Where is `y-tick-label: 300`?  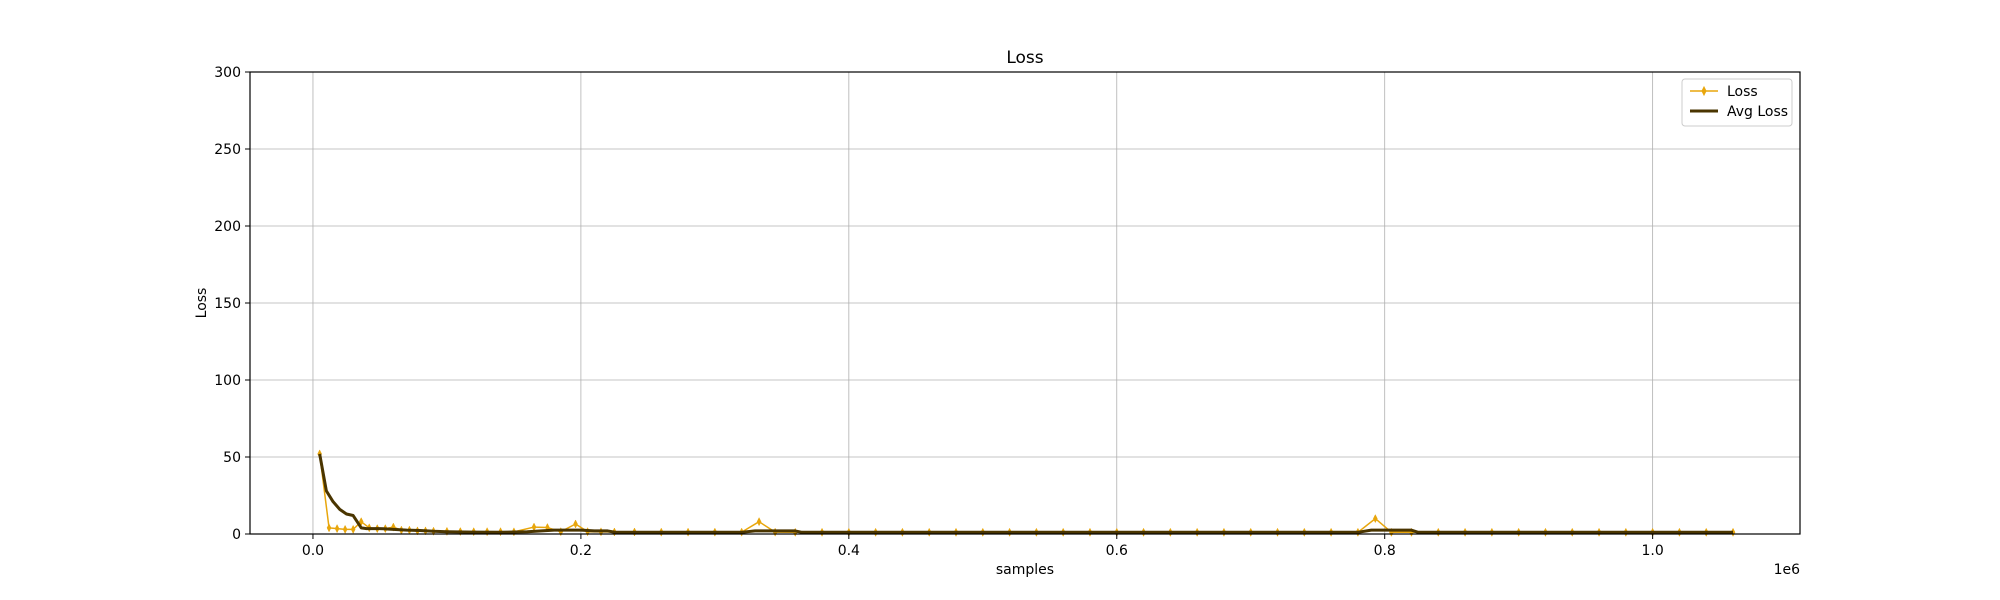 y-tick-label: 300 is located at coordinates (227, 73).